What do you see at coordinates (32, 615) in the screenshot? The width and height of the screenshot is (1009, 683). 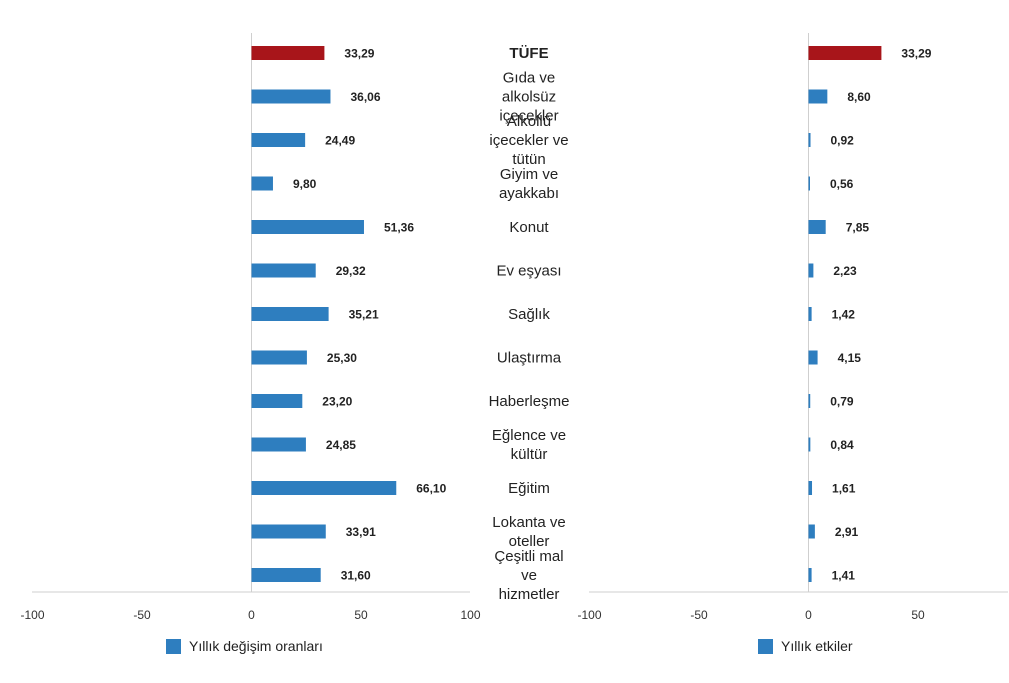 I see `panel1-tick-label-0: -100` at bounding box center [32, 615].